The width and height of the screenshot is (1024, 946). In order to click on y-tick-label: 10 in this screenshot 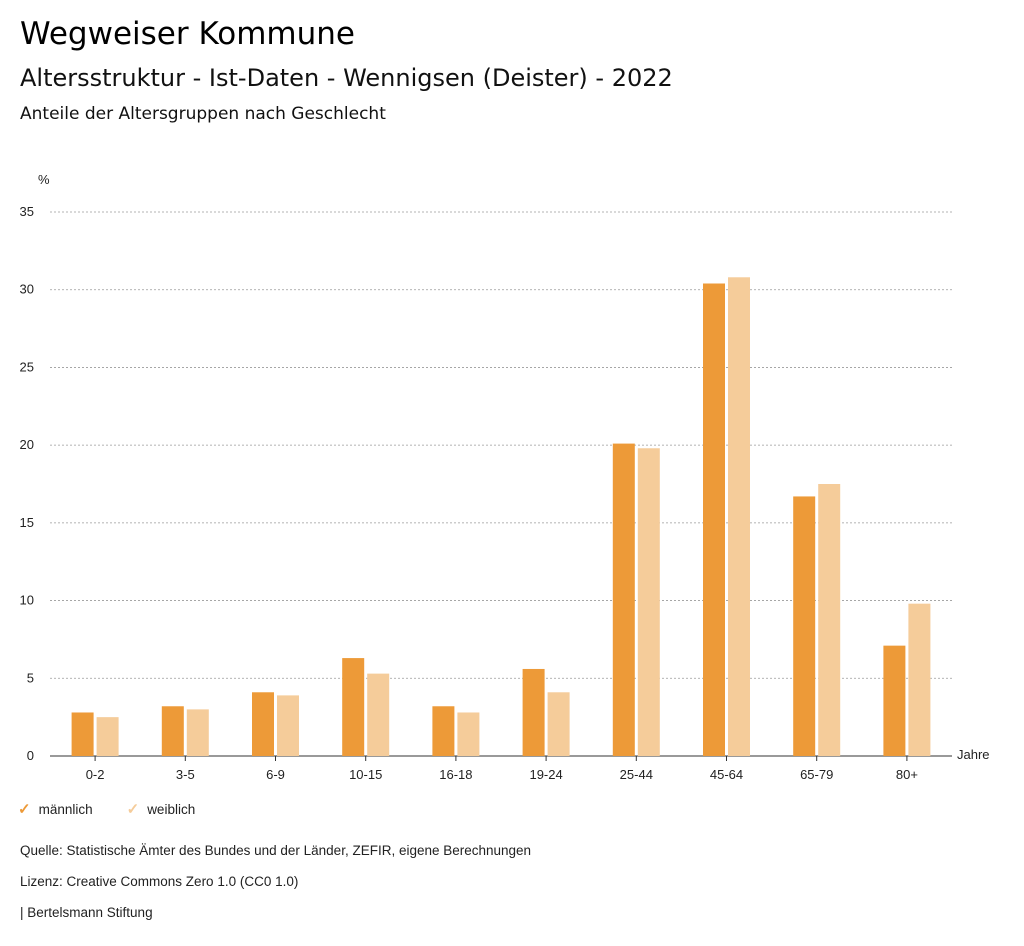, I will do `click(27, 600)`.